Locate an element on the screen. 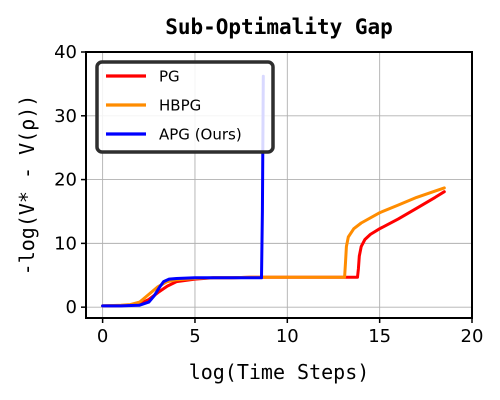  y-tick-label: 0 is located at coordinates (71, 307).